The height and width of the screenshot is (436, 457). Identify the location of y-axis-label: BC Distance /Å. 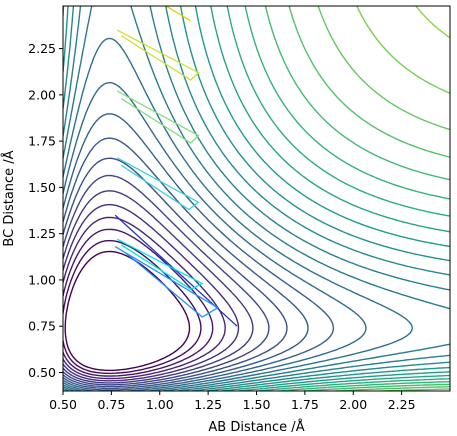
(9, 198).